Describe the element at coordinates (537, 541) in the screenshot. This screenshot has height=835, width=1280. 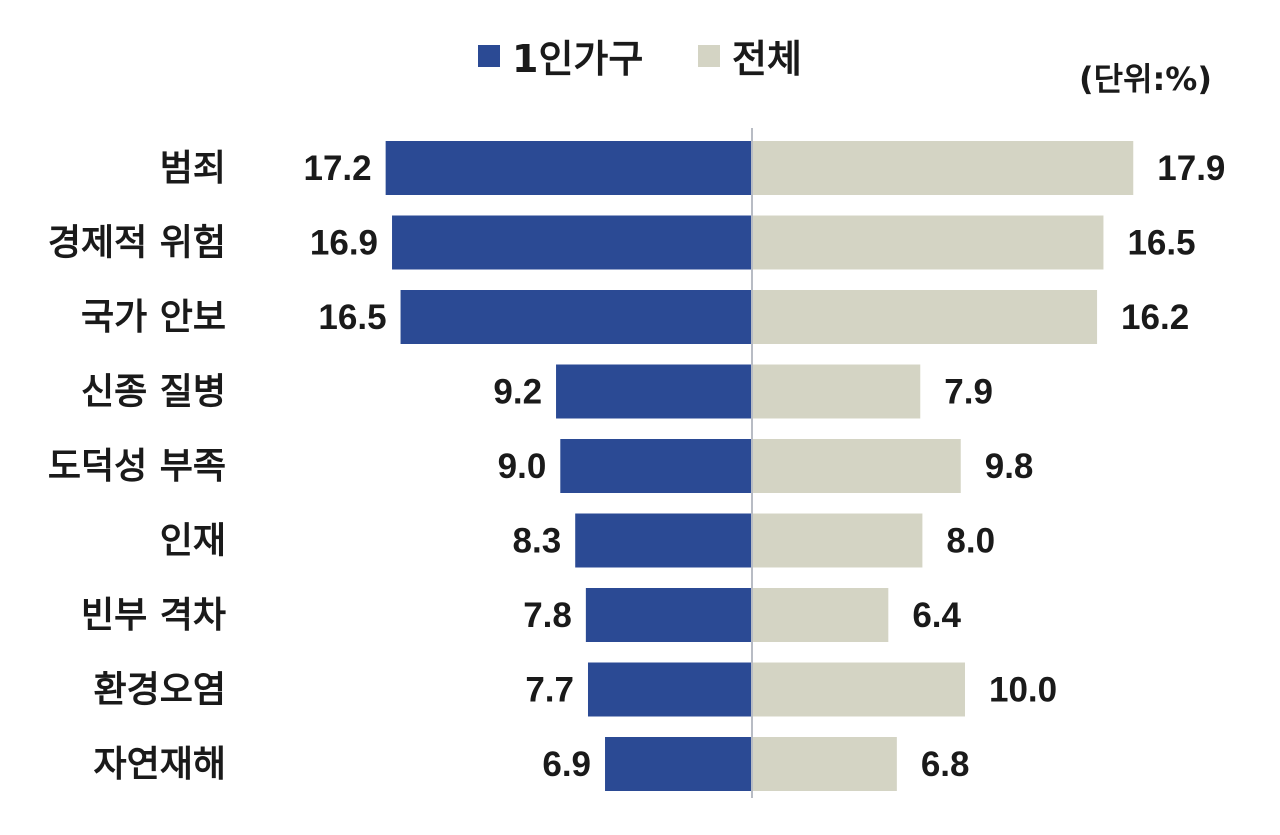
I see `value-label-single-household: 8.3` at that location.